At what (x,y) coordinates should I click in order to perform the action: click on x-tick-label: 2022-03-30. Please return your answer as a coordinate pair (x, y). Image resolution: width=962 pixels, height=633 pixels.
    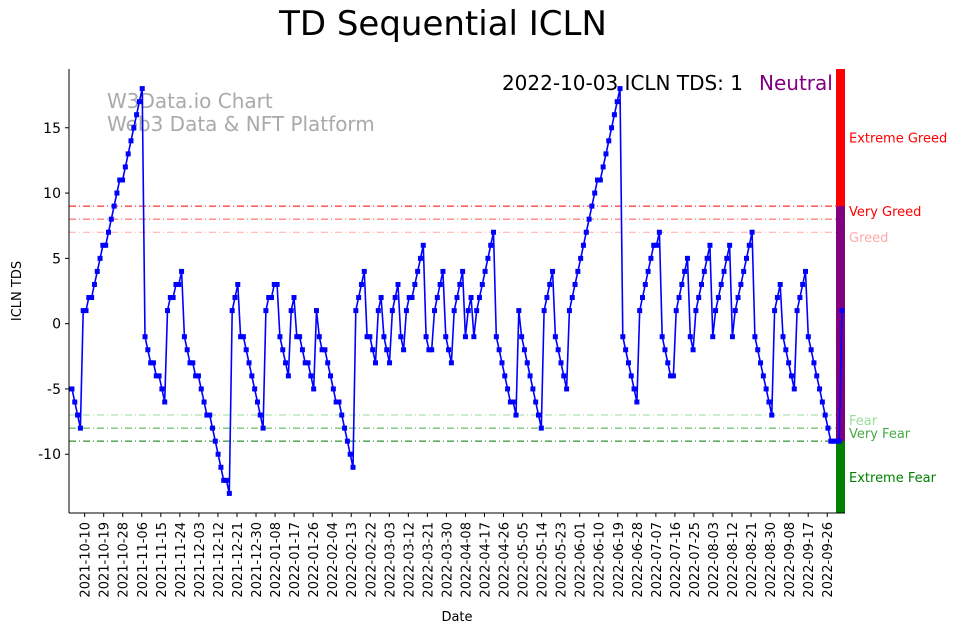
    Looking at the image, I should click on (447, 560).